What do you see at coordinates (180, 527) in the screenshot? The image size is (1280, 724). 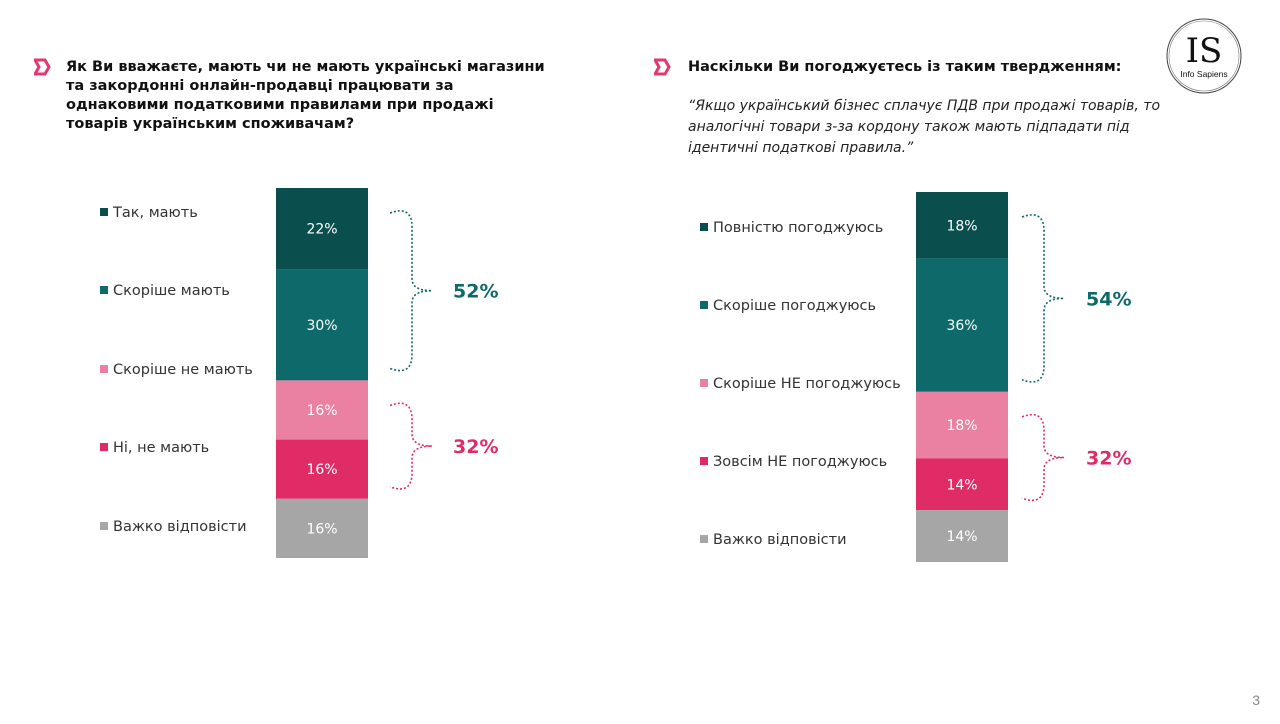 I see `legend-label-left-4: Важко відповісти` at bounding box center [180, 527].